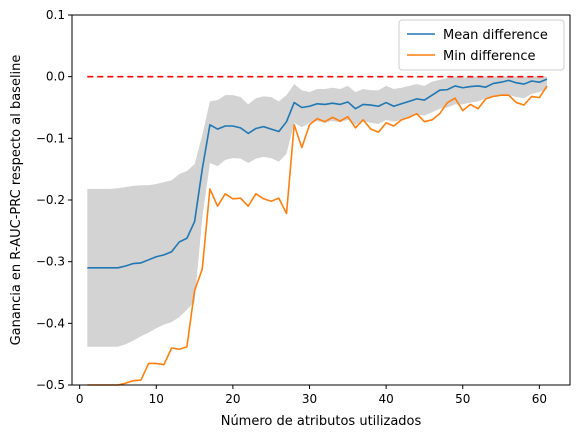  Describe the element at coordinates (55, 15) in the screenshot. I see `y-tick-label: 0.1` at that location.